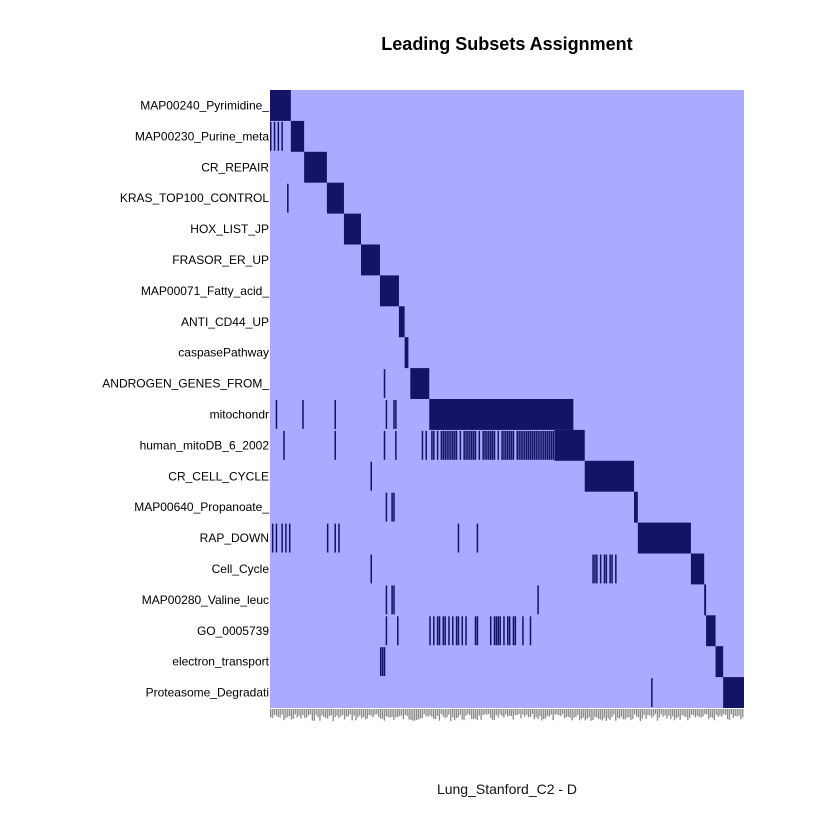 Image resolution: width=834 pixels, height=833 pixels. What do you see at coordinates (223, 353) in the screenshot?
I see `row-label: caspasePathway` at bounding box center [223, 353].